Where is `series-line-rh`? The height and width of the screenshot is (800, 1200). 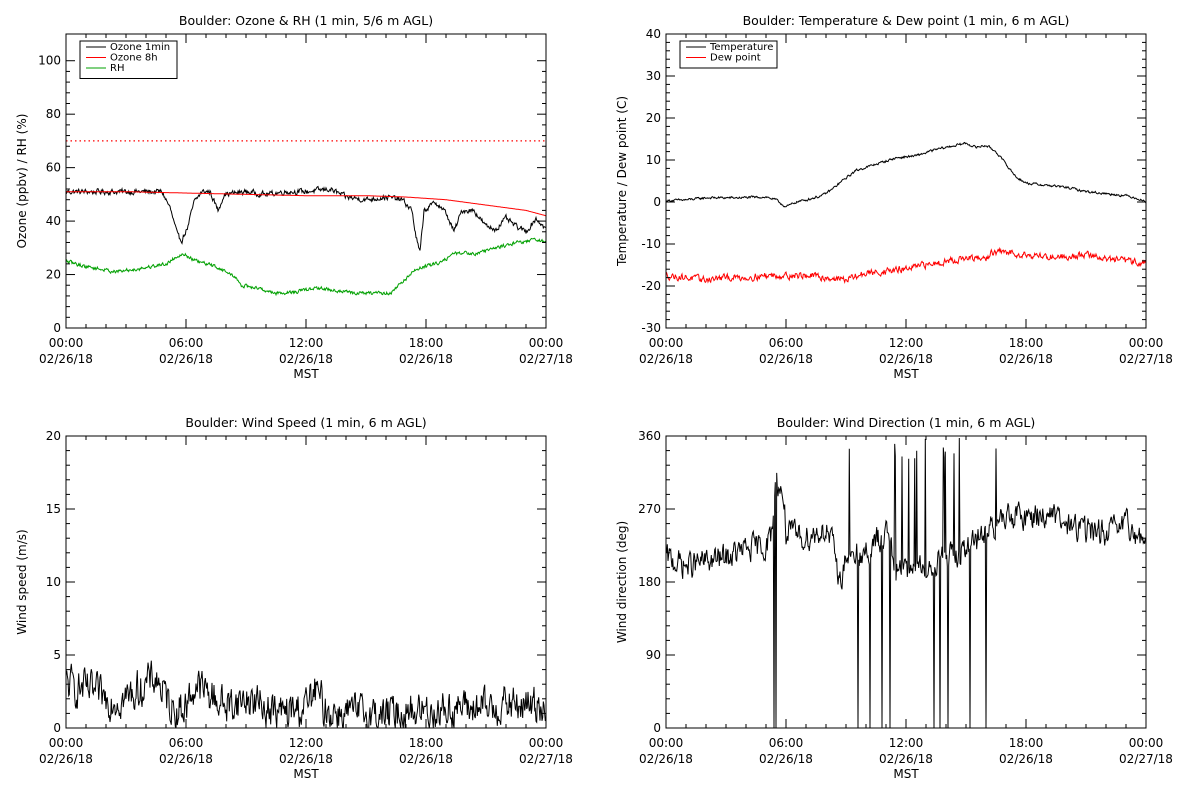
series-line-rh is located at coordinates (306, 267).